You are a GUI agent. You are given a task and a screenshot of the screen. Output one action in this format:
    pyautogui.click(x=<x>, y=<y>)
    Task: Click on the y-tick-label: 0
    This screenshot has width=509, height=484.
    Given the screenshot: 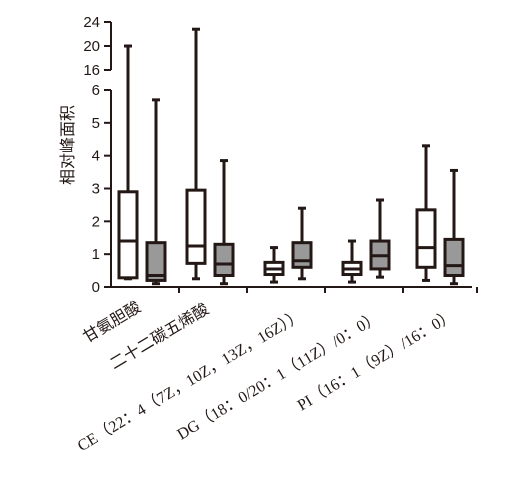 What is the action you would take?
    pyautogui.click(x=96, y=287)
    